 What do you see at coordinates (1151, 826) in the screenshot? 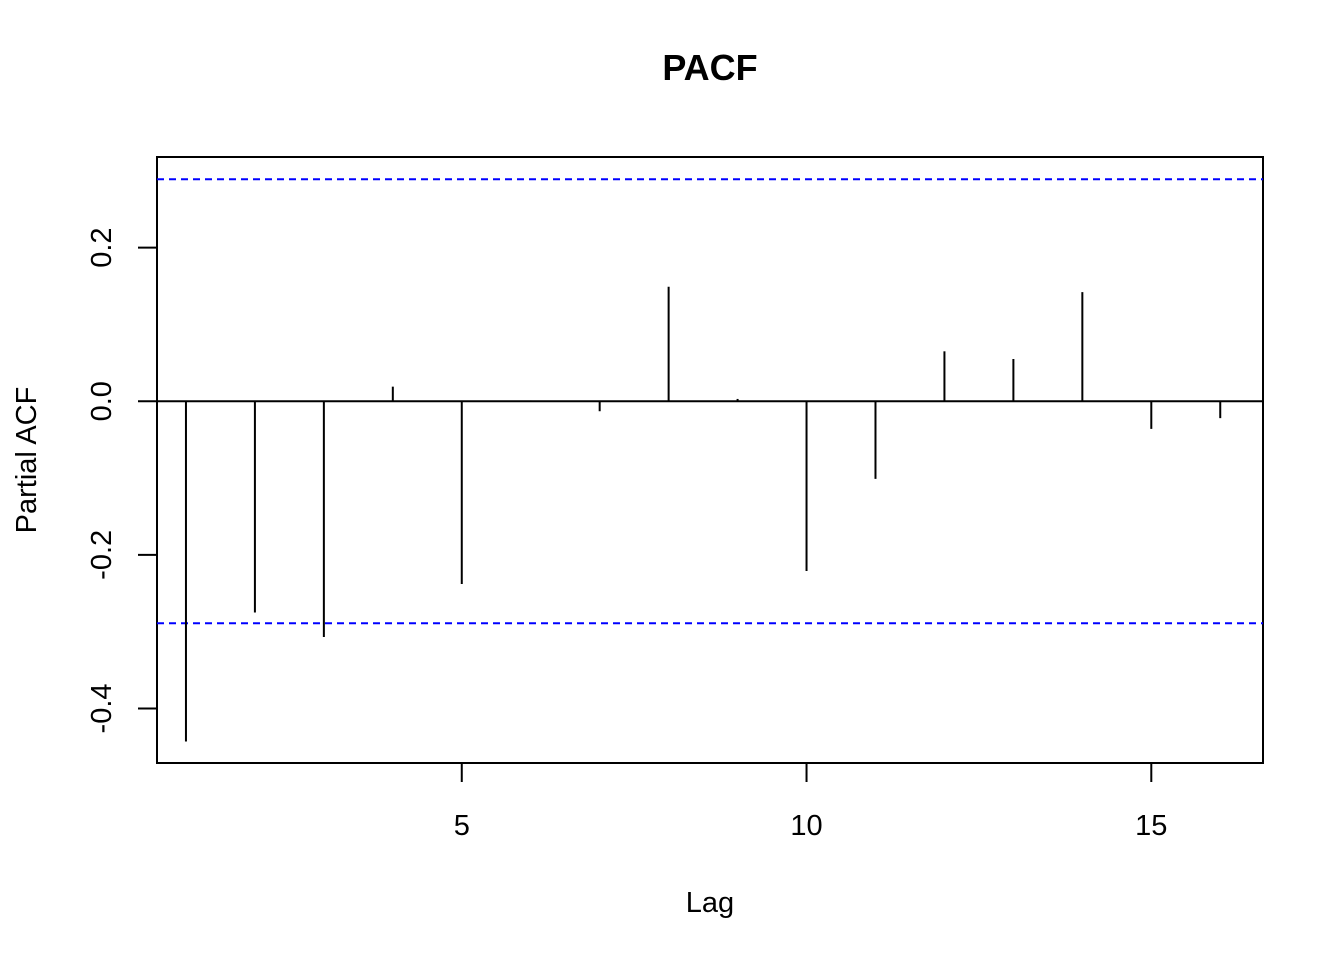
I see `x-tick-label-15: 15` at bounding box center [1151, 826].